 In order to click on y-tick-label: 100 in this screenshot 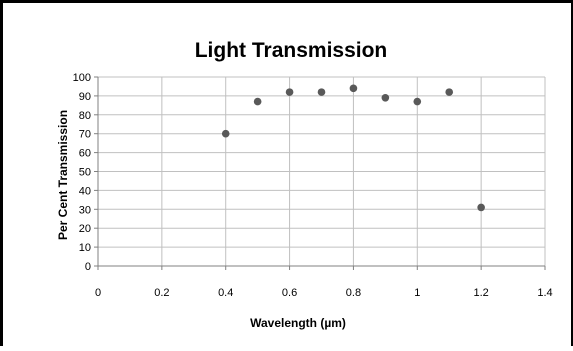, I will do `click(82, 78)`.